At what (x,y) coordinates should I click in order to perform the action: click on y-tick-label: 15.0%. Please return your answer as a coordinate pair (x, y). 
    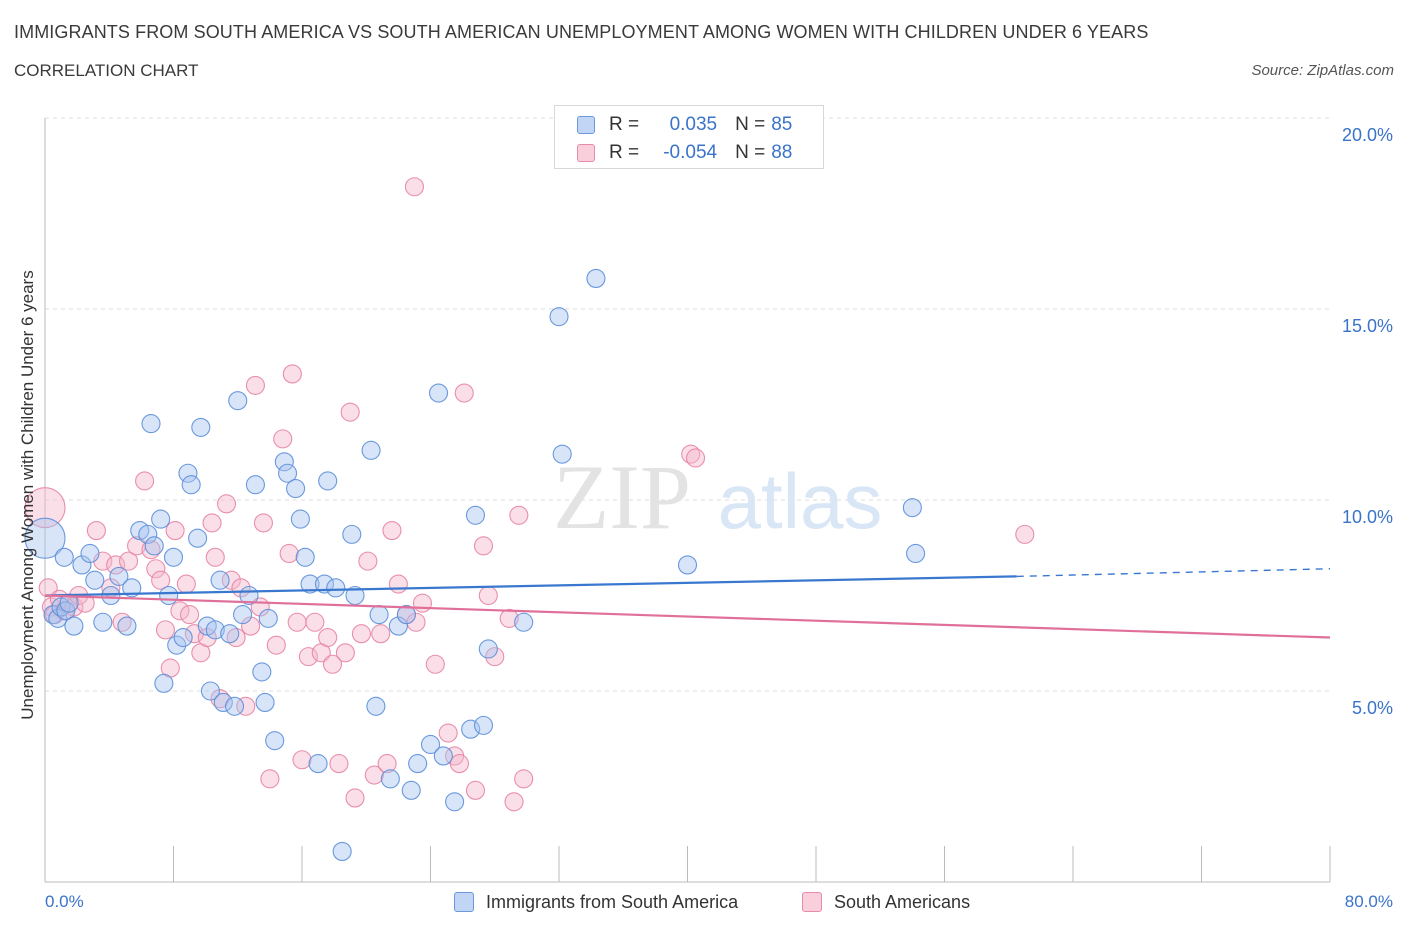
    Looking at the image, I should click on (1367, 326).